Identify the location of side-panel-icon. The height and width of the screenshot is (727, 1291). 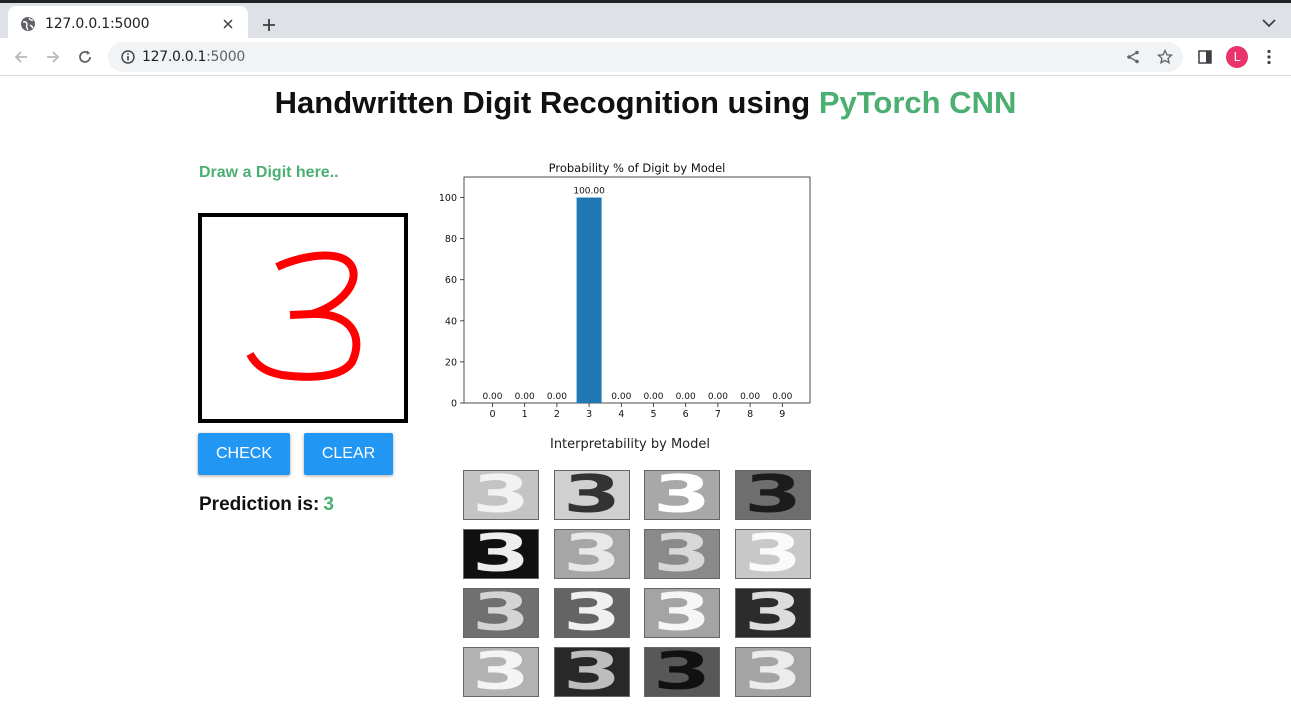
(1205, 57).